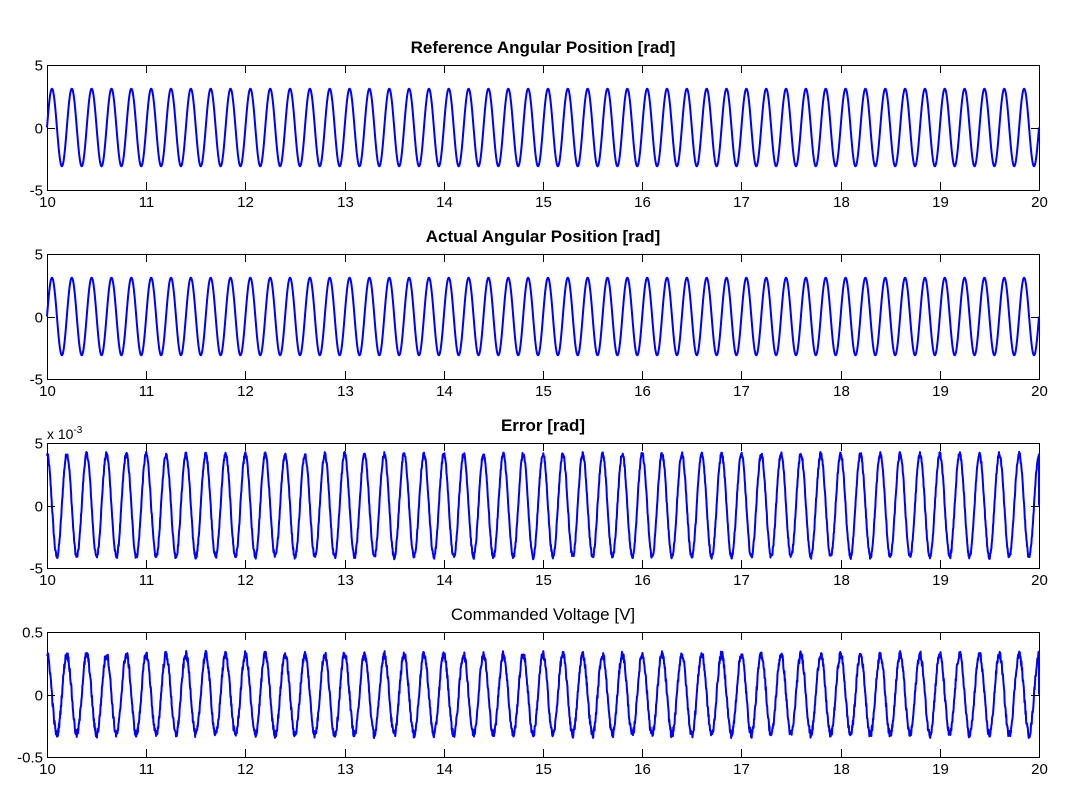  I want to click on subplot-title: Actual Angular Position [rad], so click(543, 236).